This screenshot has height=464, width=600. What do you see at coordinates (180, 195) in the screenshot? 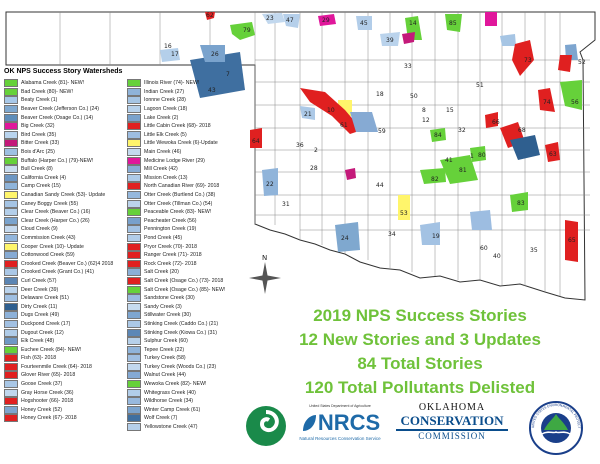
I see `legend-label: Otter Creek (Burtlend Co.) (38)` at bounding box center [180, 195].